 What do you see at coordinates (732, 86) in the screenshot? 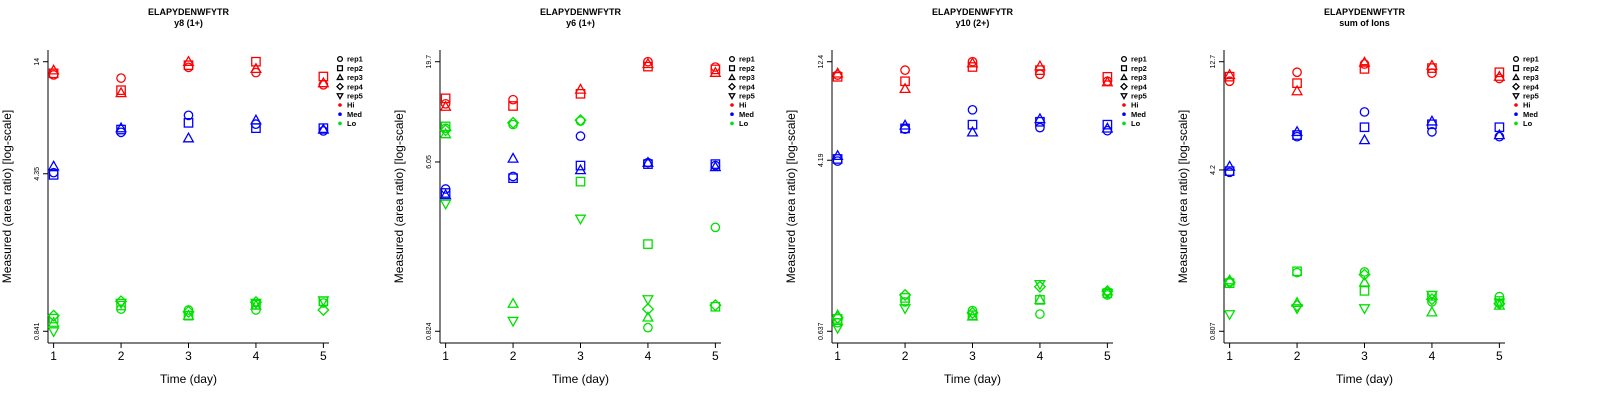
I see `legend-marker-rep4` at bounding box center [732, 86].